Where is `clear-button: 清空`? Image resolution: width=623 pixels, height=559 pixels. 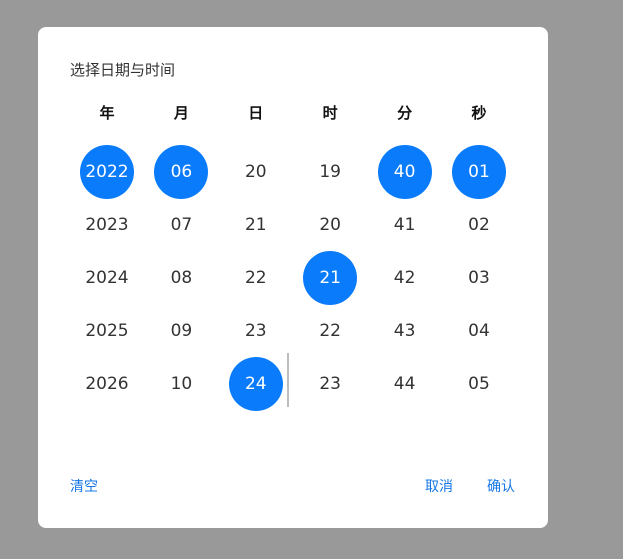
clear-button: 清空 is located at coordinates (84, 487).